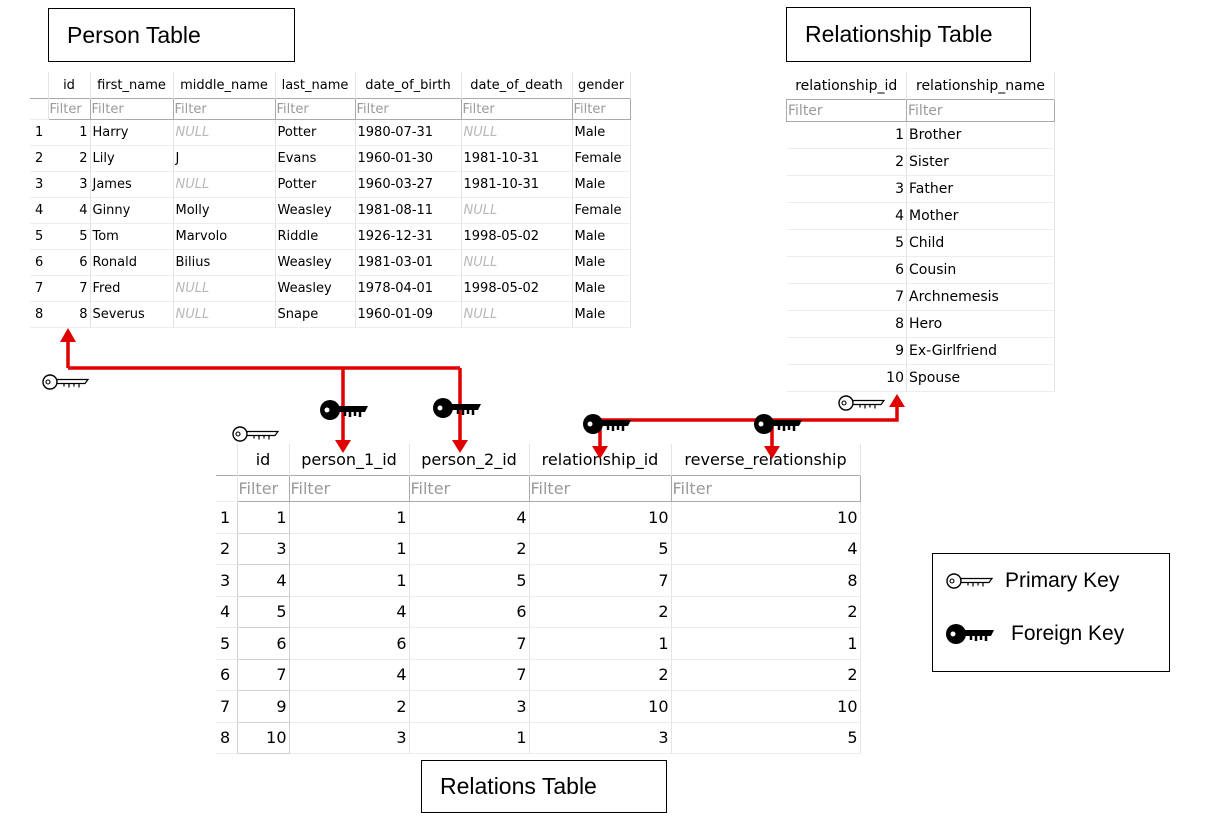 Image resolution: width=1225 pixels, height=840 pixels. What do you see at coordinates (920, 378) in the screenshot?
I see `rel-table-row: 10 Spouse` at bounding box center [920, 378].